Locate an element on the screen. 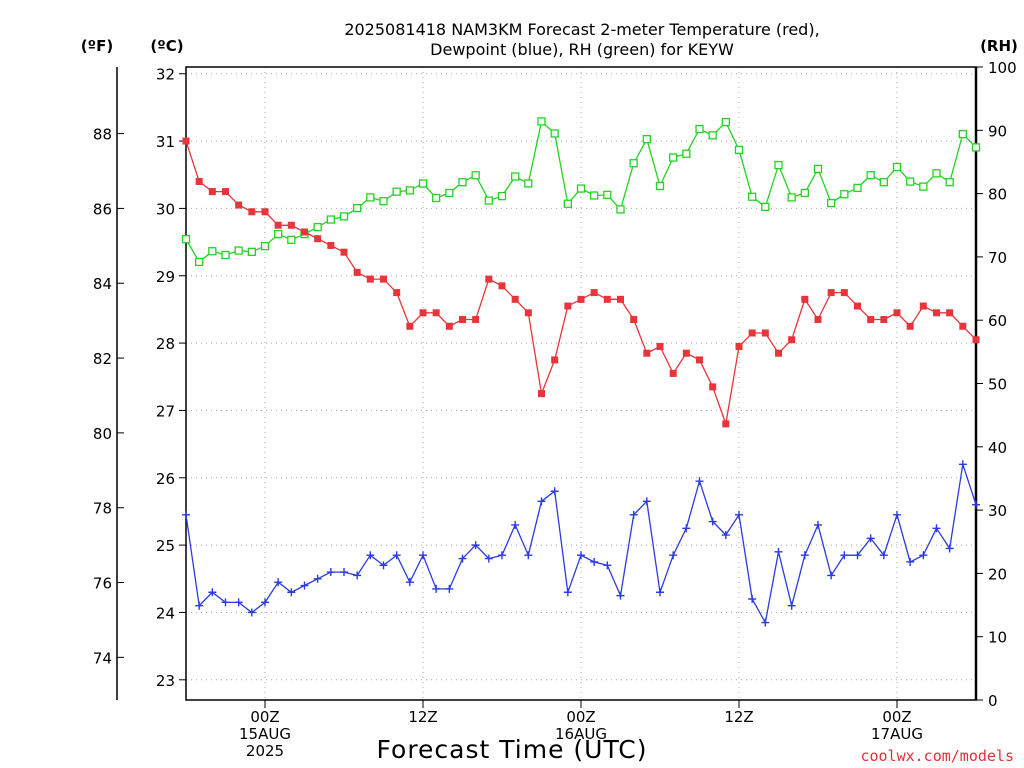 This screenshot has height=768, width=1024. rh-tick-label: 70 is located at coordinates (997, 258).